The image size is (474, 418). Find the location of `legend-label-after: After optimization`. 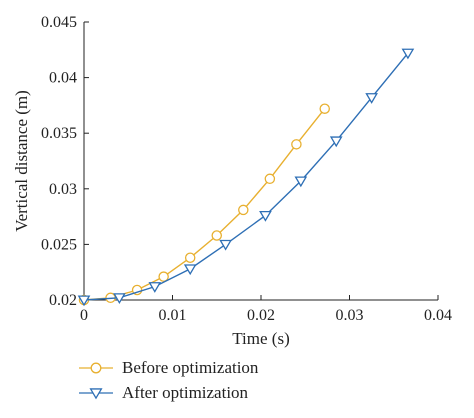

legend-label-after: After optimization is located at coordinates (185, 392).